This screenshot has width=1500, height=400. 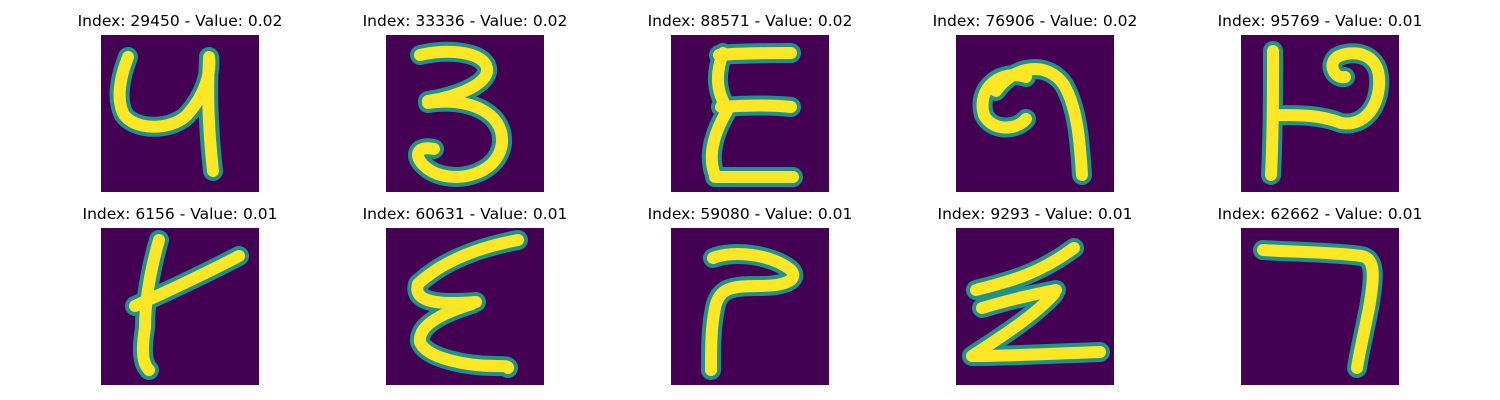 What do you see at coordinates (465, 214) in the screenshot?
I see `panel-title: Index: 60631 - Value: 0.01` at bounding box center [465, 214].